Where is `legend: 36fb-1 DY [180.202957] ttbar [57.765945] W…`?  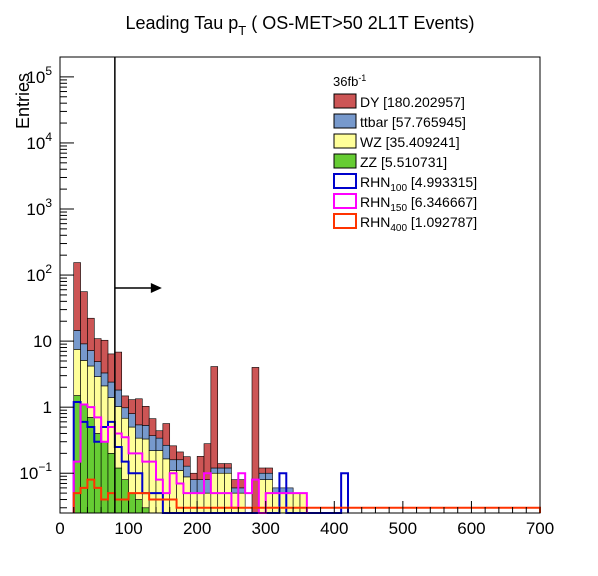
legend: 36fb-1 DY [180.202957] ttbar [57.765945] W… is located at coordinates (405, 153).